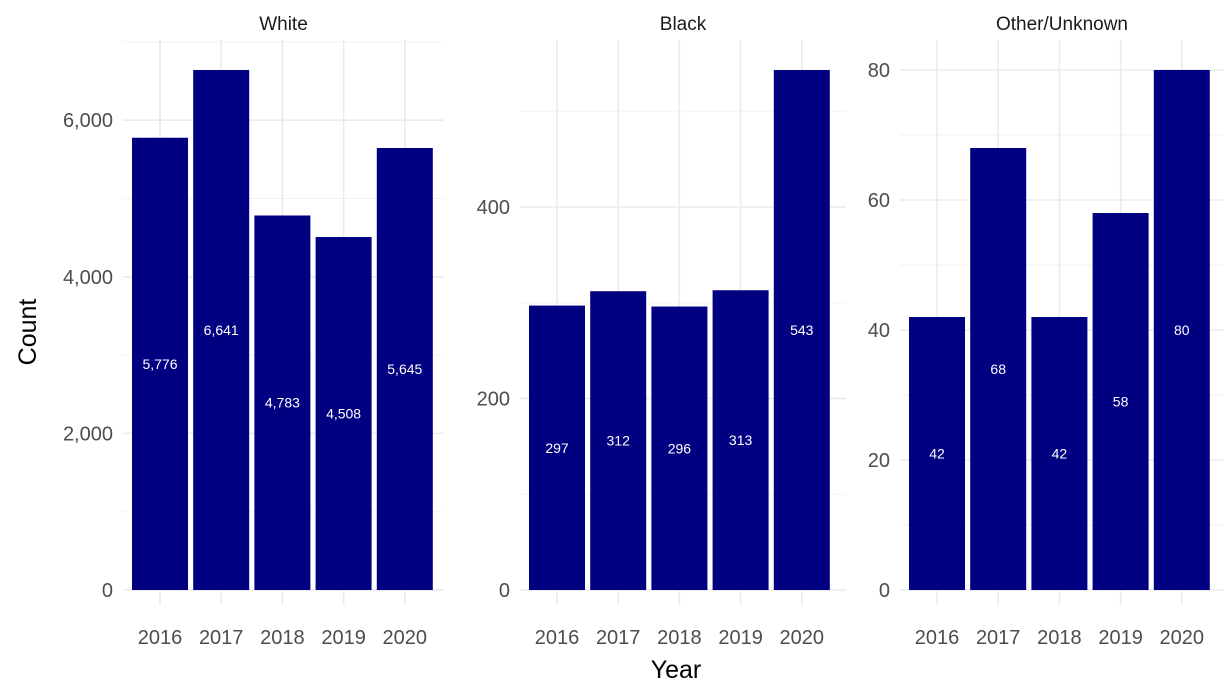 This screenshot has width=1224, height=684. What do you see at coordinates (88, 278) in the screenshot?
I see `y-tick-label: 4,000` at bounding box center [88, 278].